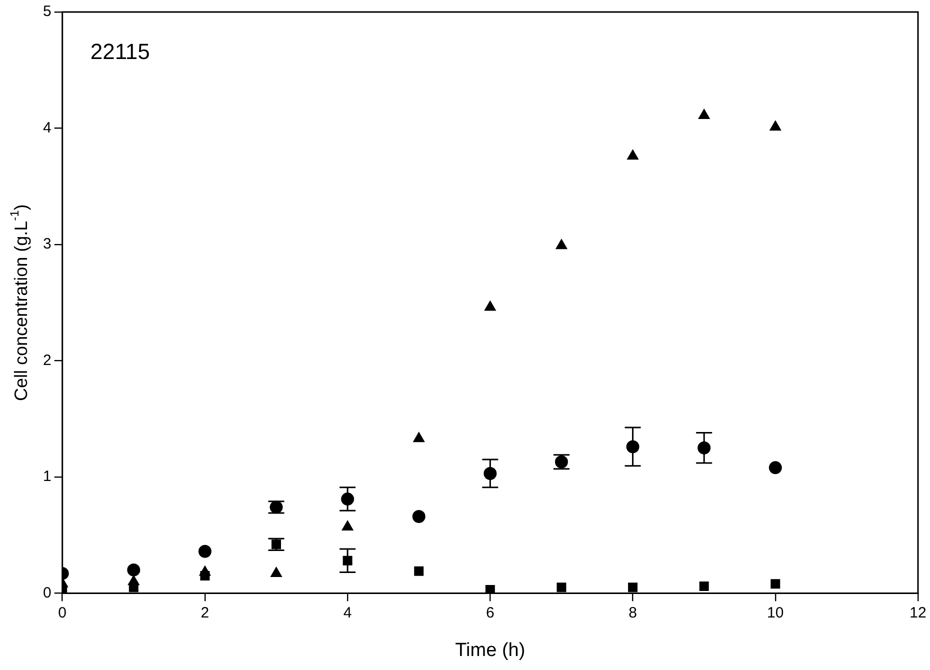 Image resolution: width=930 pixels, height=670 pixels. I want to click on x-axis-title: Time (h), so click(490, 650).